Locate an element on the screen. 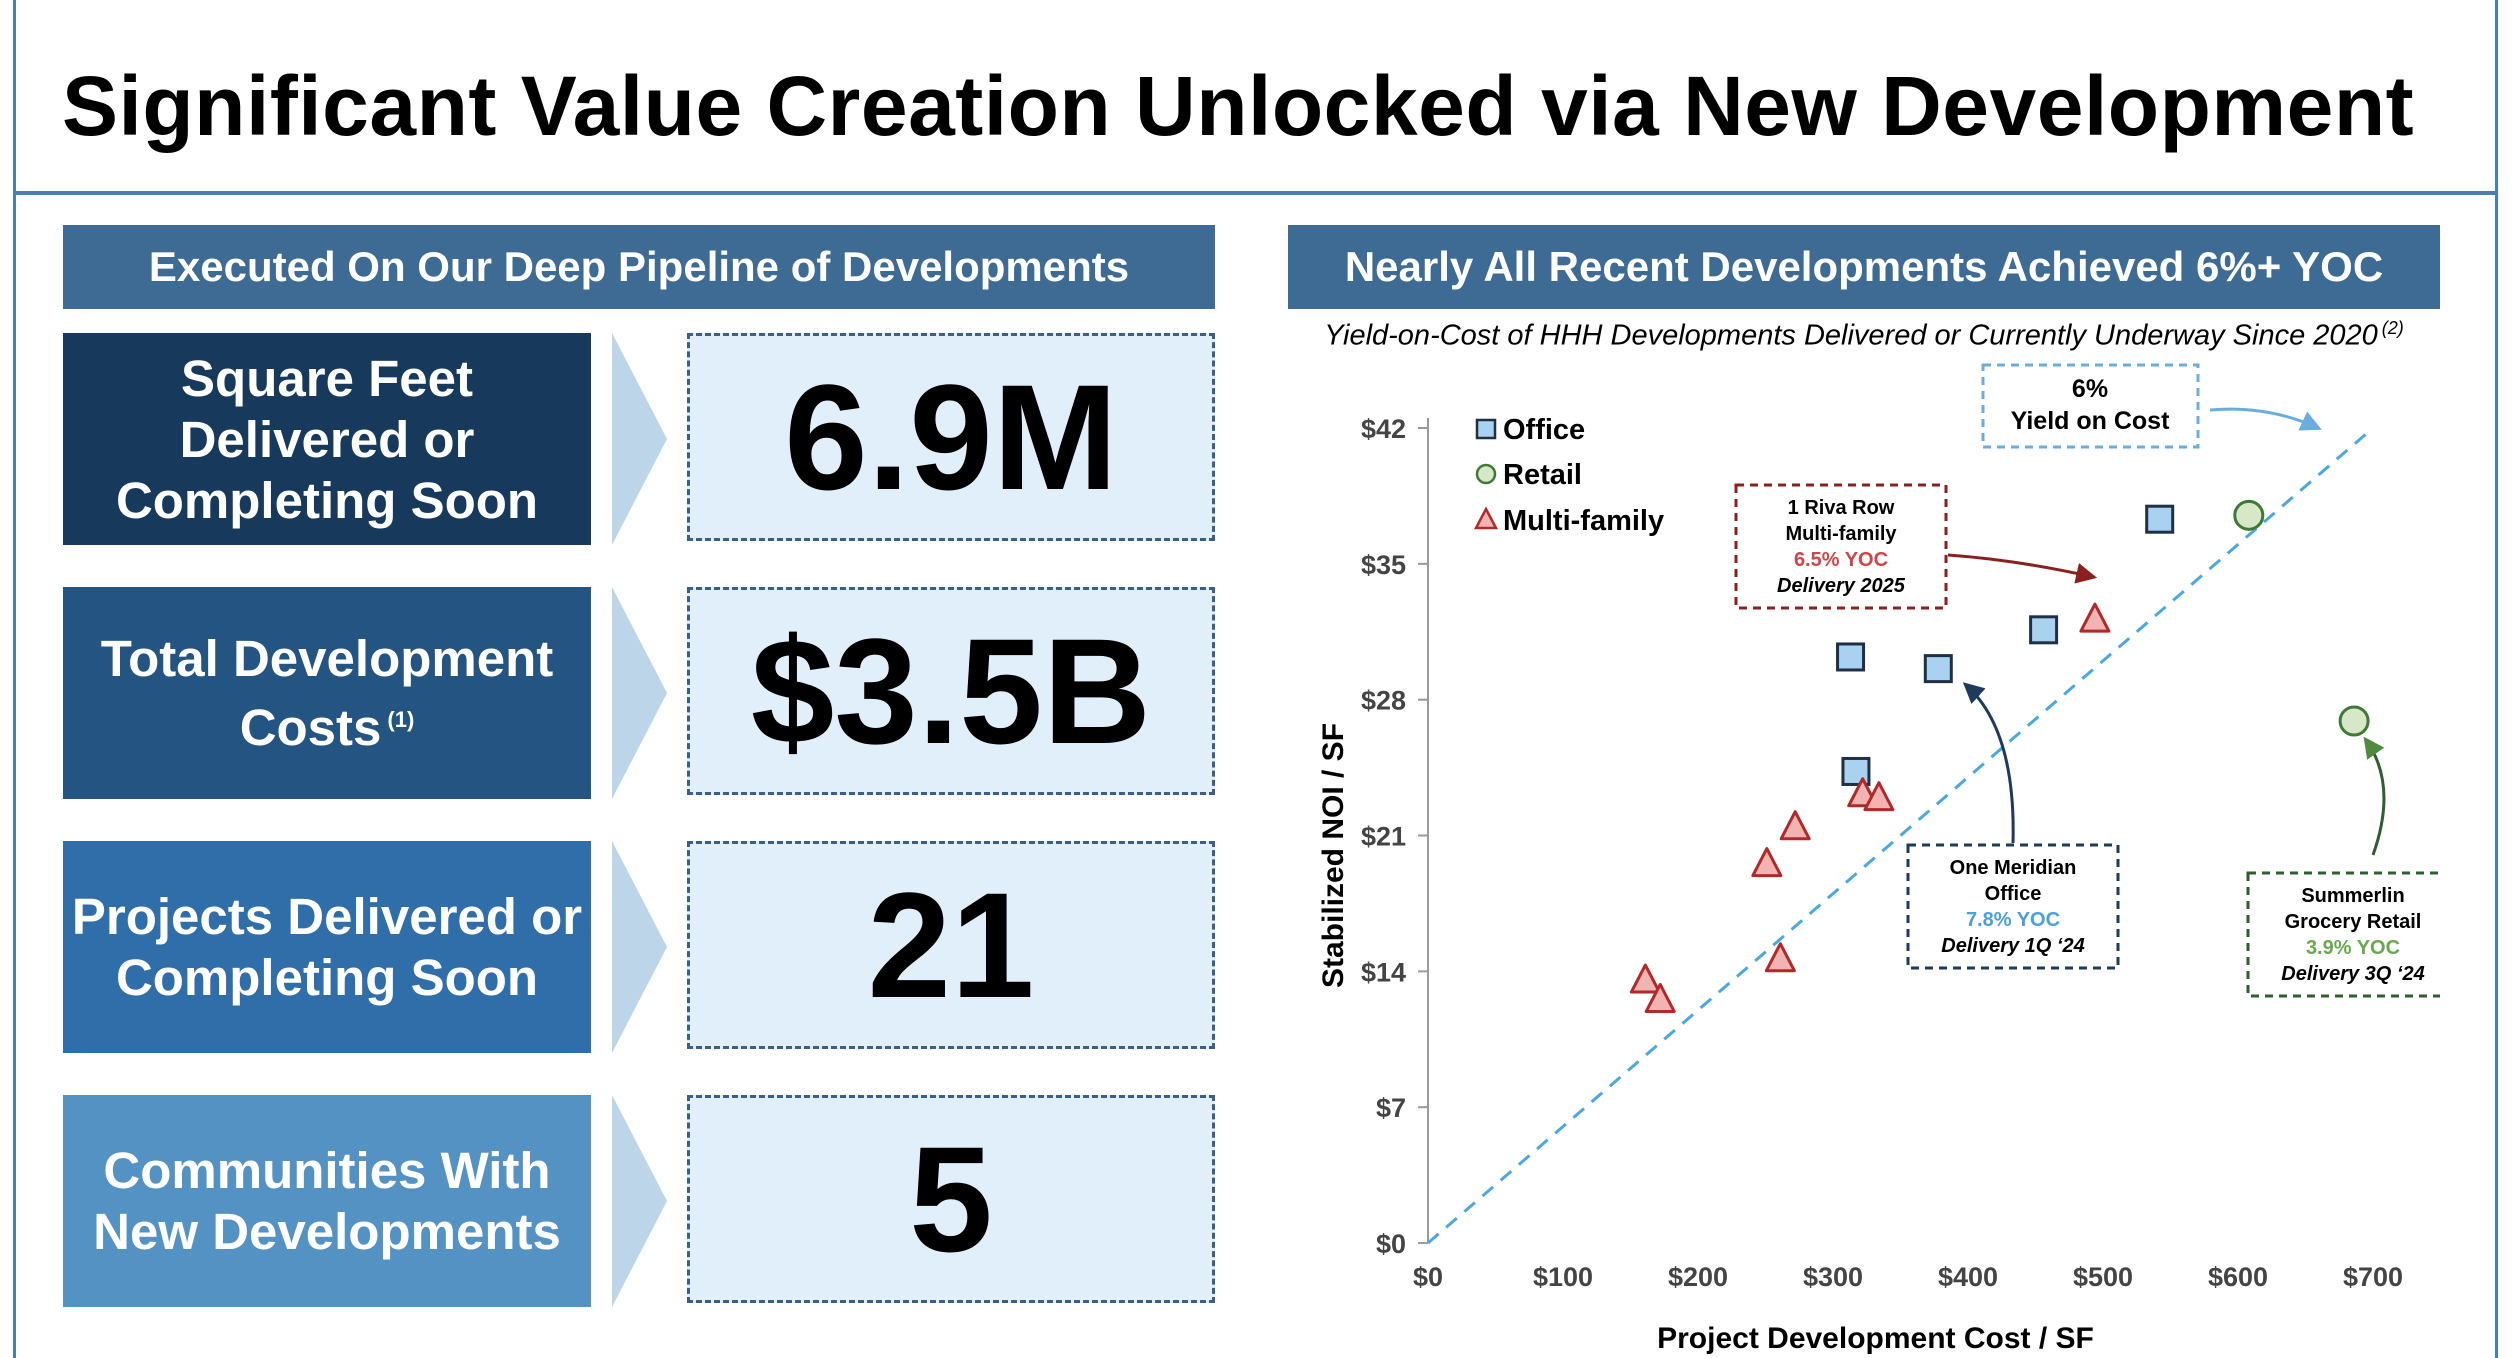 The width and height of the screenshot is (2512, 1358). legend-label: Office is located at coordinates (1544, 430).